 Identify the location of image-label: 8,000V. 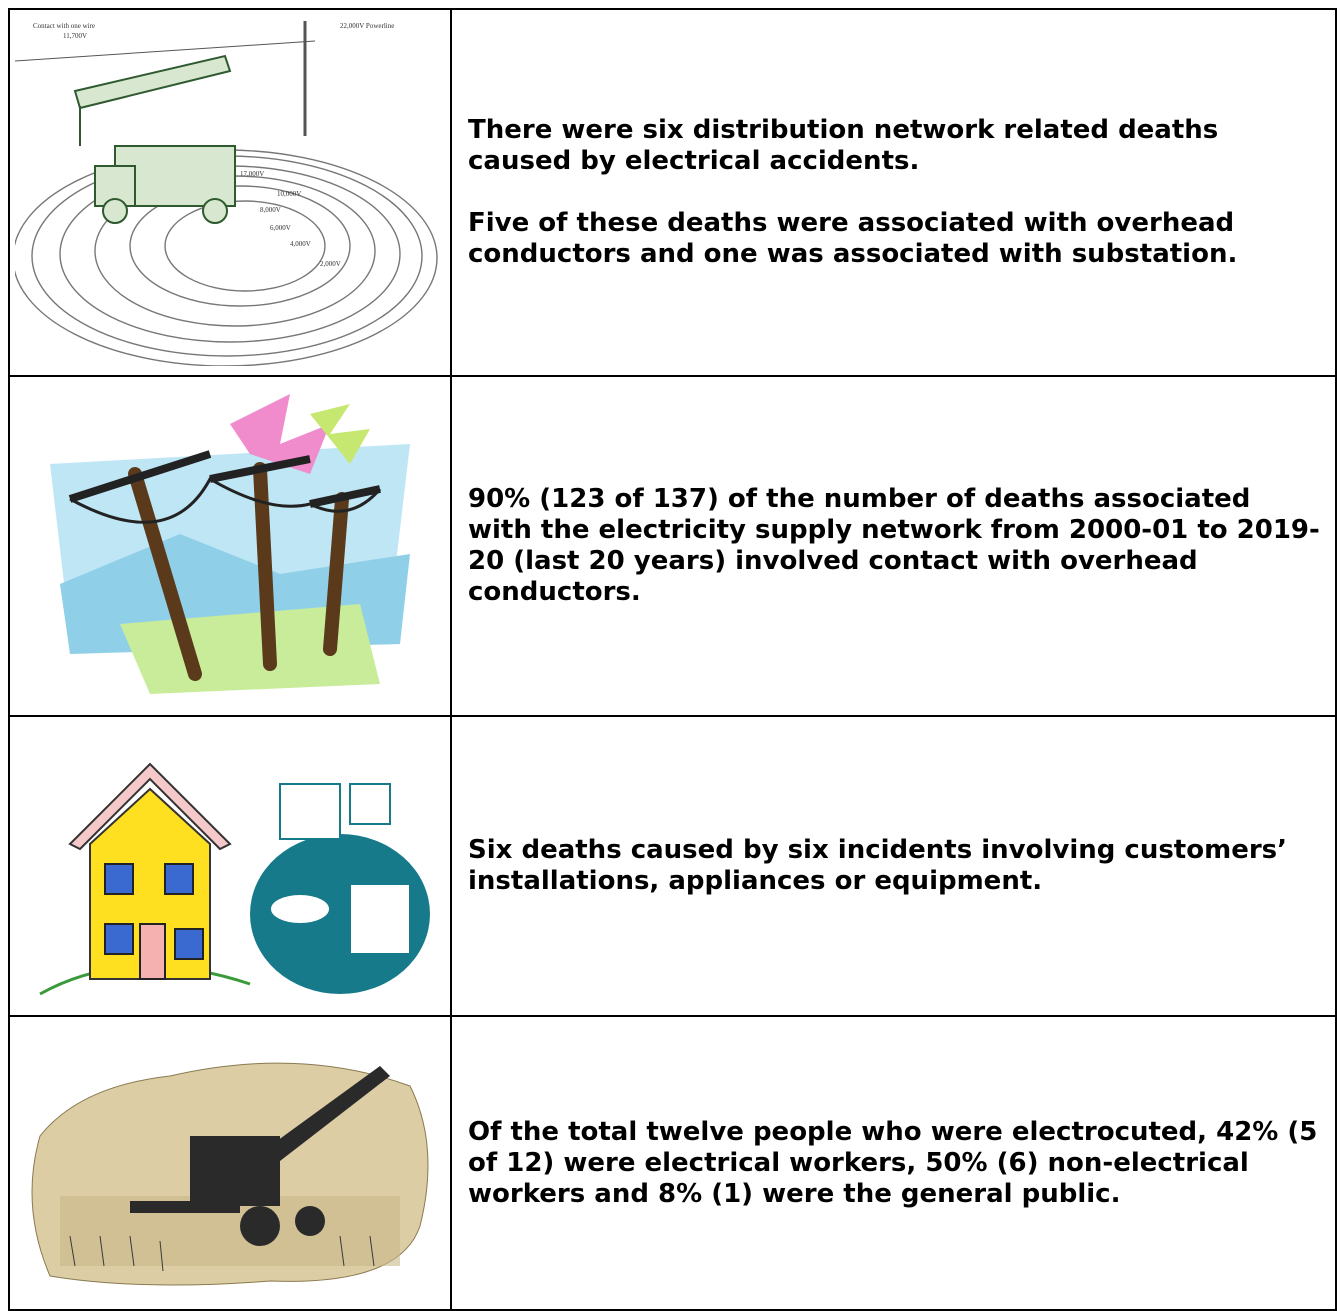
(270, 210).